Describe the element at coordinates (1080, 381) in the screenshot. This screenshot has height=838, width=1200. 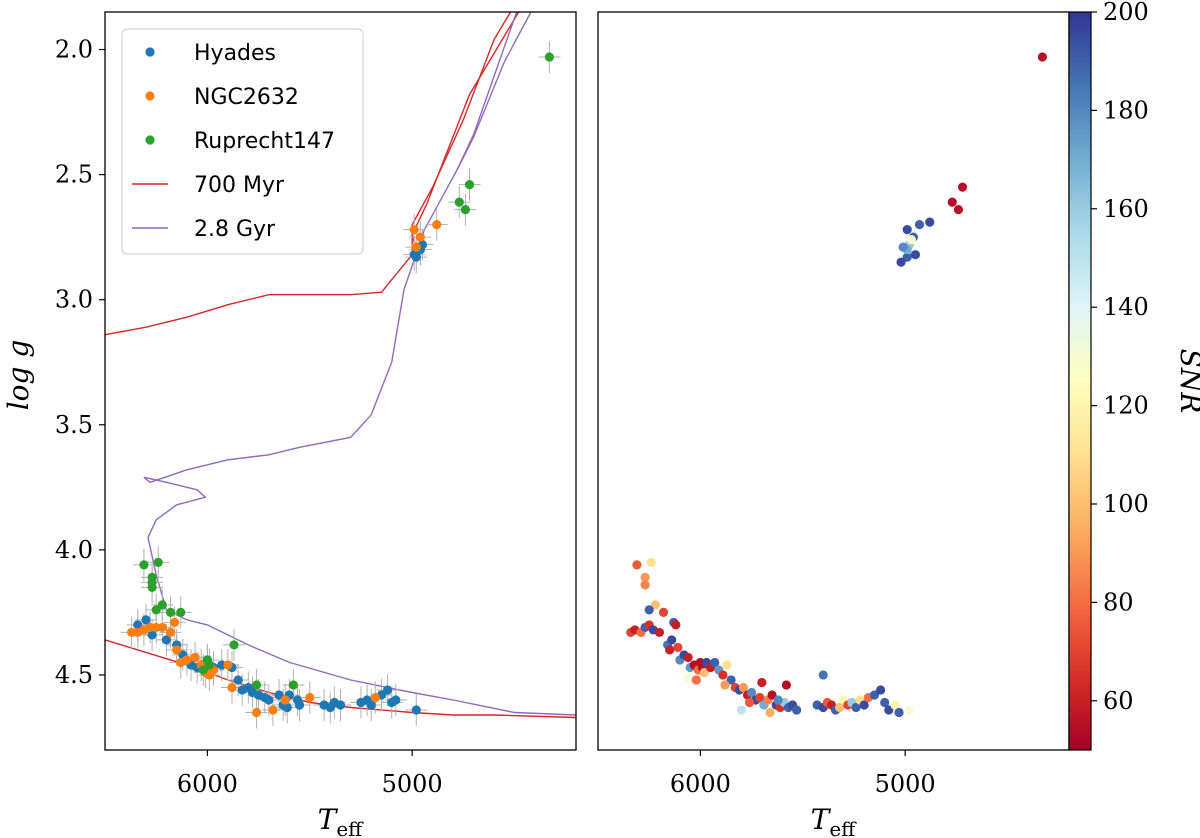
I see `colorbar-gradient` at that location.